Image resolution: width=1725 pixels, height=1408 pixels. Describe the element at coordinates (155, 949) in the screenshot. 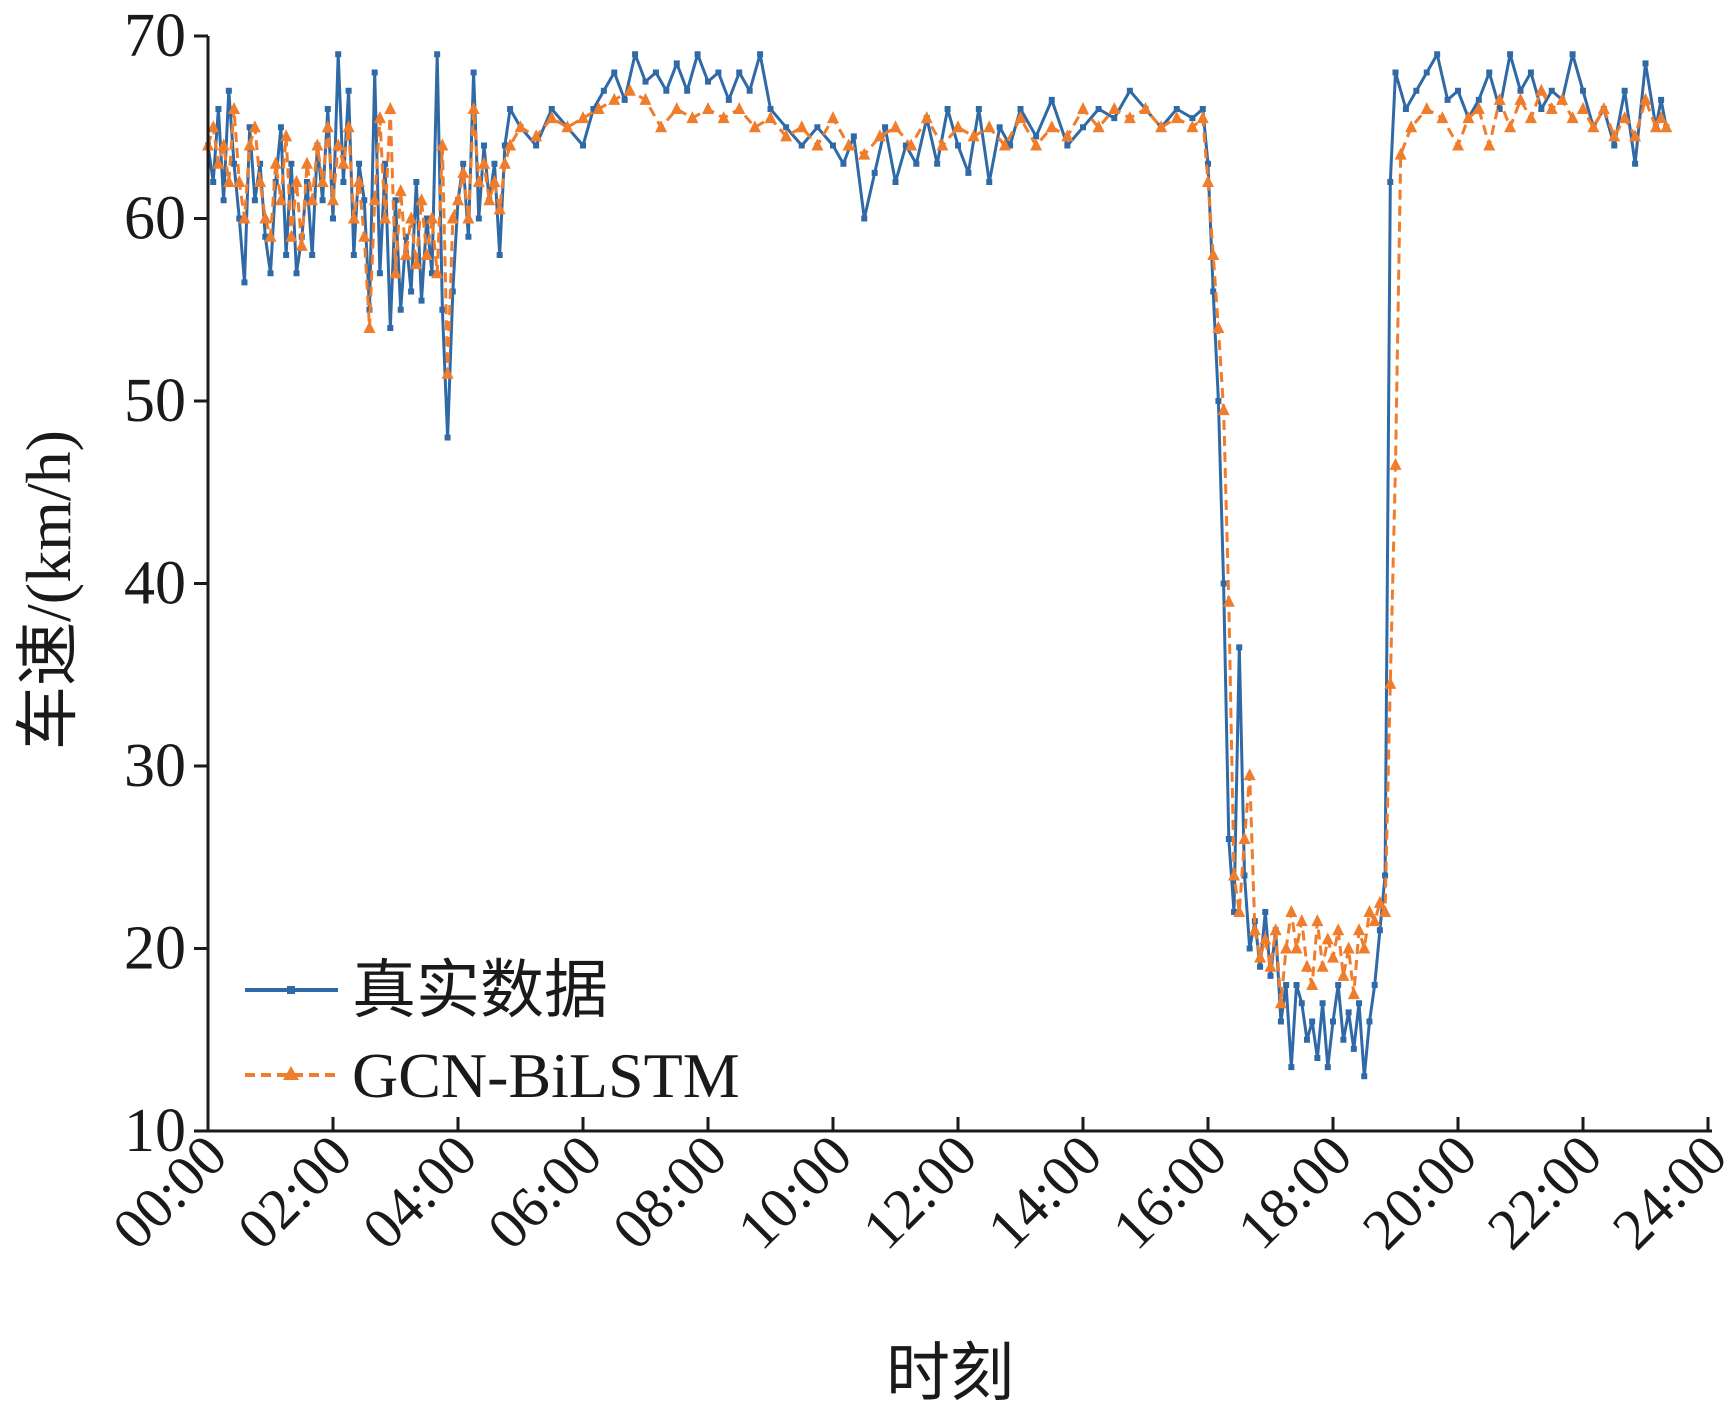

I see `y-tick-label: 20` at that location.